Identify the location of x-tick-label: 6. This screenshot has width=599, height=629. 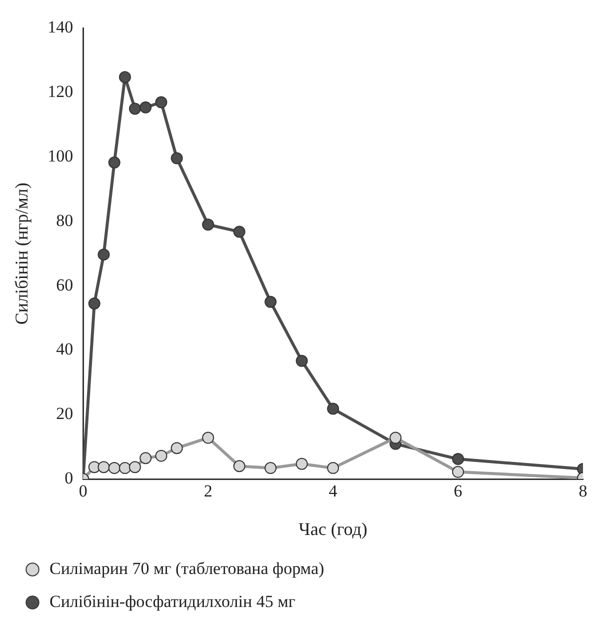
(458, 491).